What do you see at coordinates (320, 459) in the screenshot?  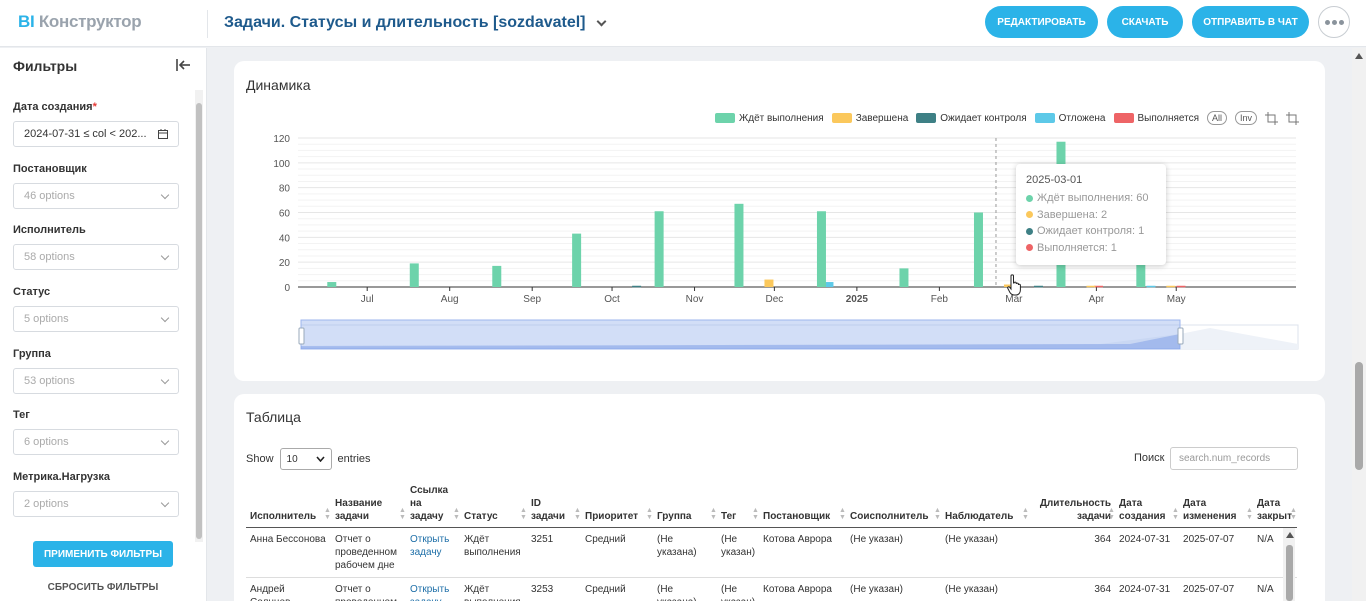 I see `chevron-down-icon` at bounding box center [320, 459].